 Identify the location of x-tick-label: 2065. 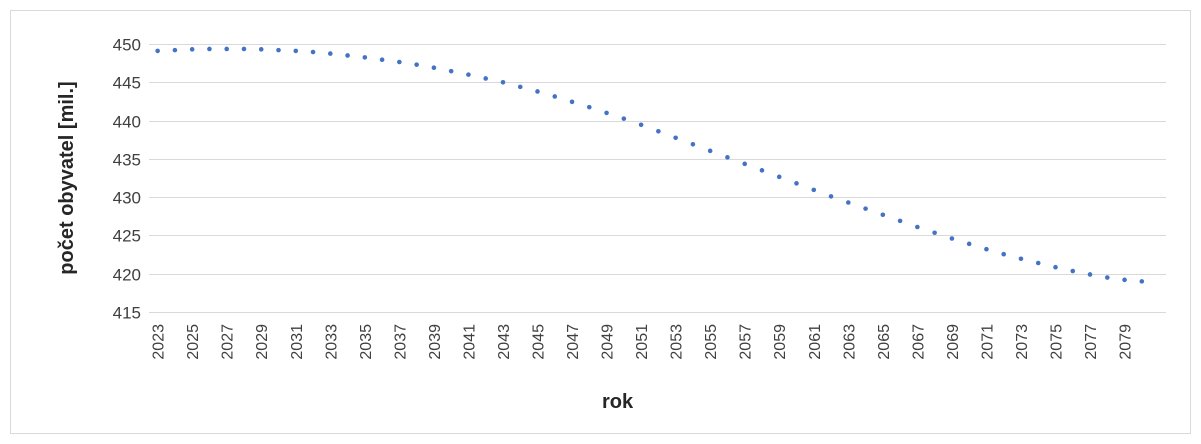
(884, 342).